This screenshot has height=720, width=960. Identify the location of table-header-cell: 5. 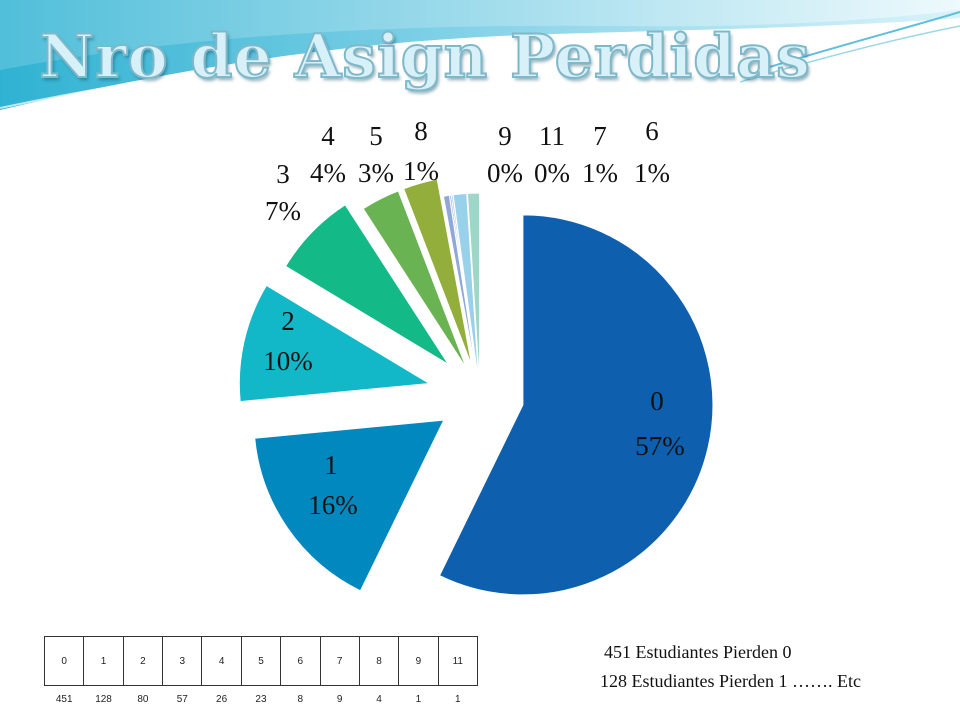
(261, 661).